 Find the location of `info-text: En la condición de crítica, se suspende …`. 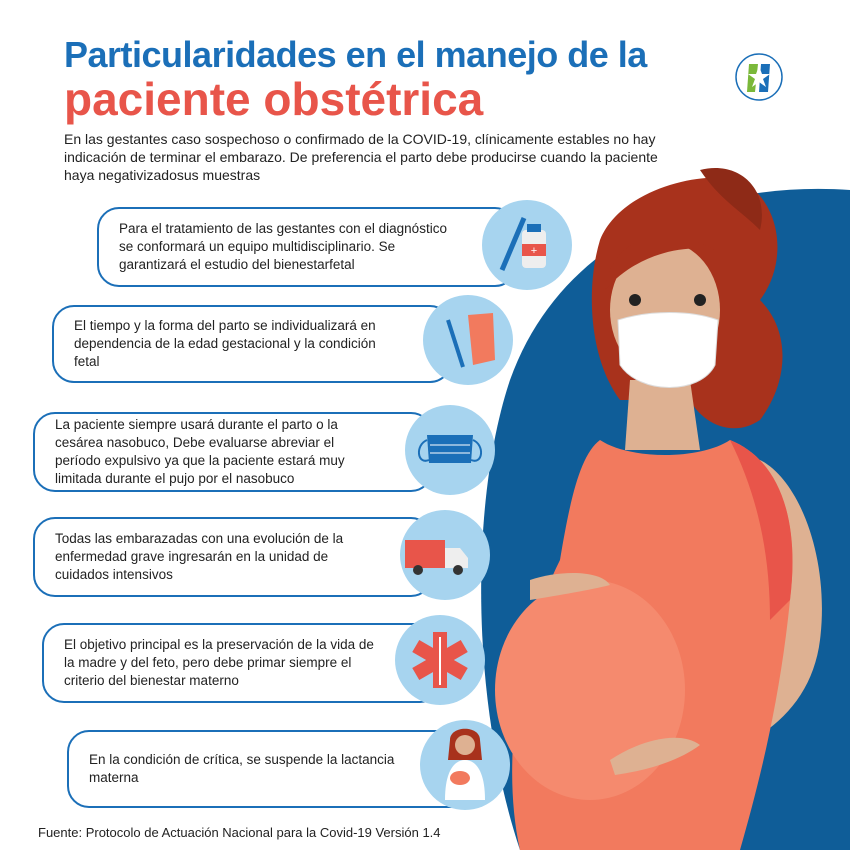

info-text: En la condición de crítica, se suspende … is located at coordinates (242, 768).